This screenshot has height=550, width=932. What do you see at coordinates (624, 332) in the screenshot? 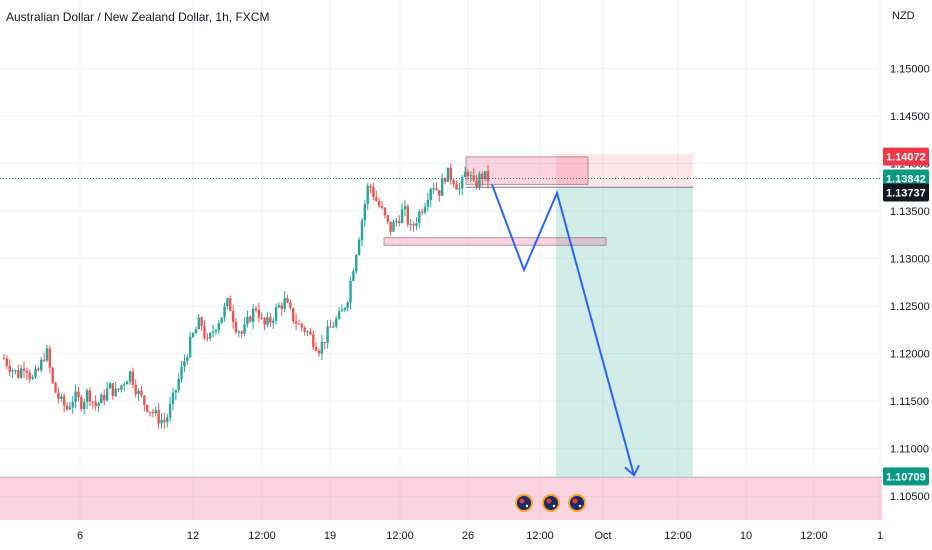
I see `take-profit-zone` at bounding box center [624, 332].